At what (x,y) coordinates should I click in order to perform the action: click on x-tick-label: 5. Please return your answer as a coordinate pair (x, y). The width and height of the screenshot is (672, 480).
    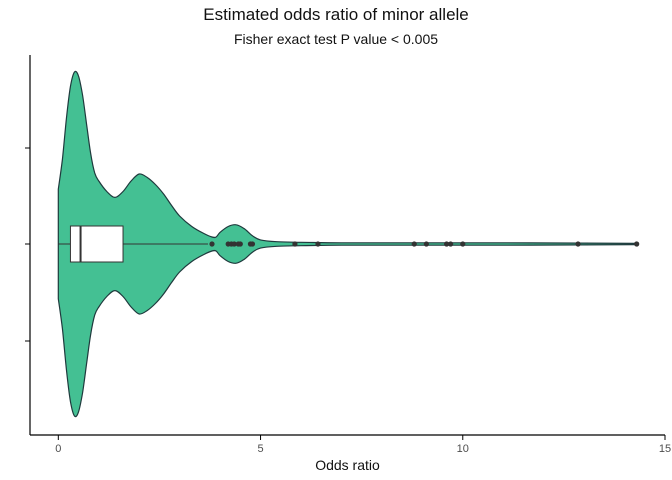
    Looking at the image, I should click on (260, 449).